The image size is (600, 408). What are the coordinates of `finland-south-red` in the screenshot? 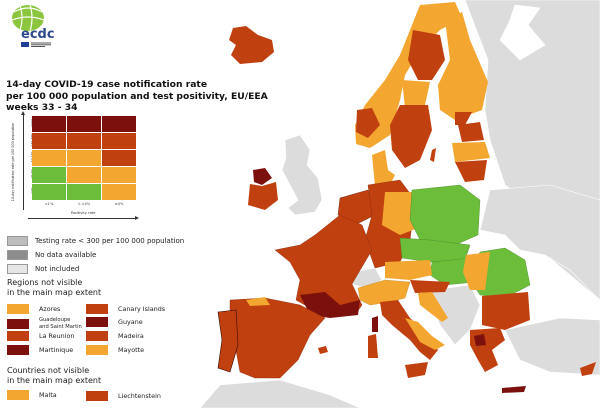 It's located at (463, 118).